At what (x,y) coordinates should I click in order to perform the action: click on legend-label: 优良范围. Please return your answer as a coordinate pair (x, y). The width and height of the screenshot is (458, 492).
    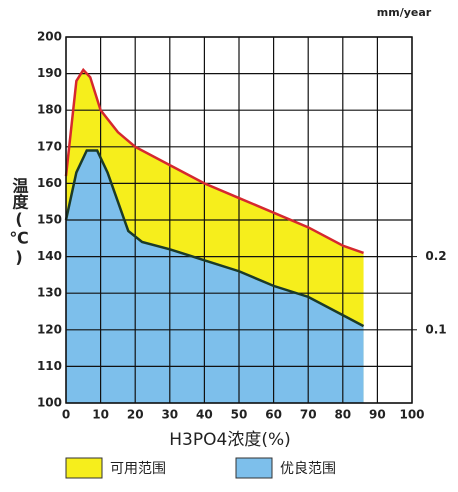
    Looking at the image, I should click on (308, 468).